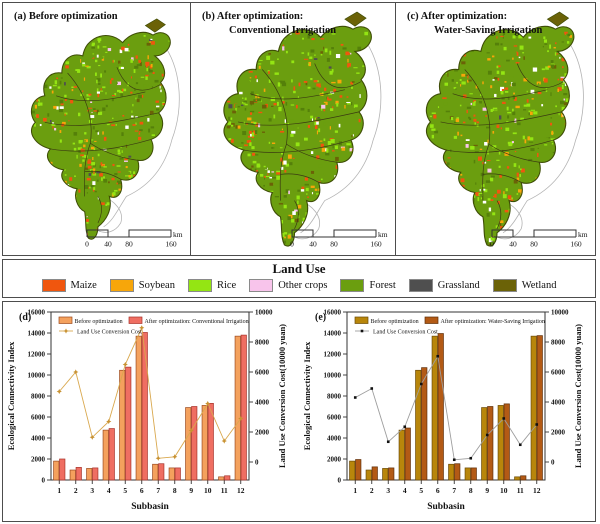  I want to click on chart-panel-label: (e), so click(320, 317).